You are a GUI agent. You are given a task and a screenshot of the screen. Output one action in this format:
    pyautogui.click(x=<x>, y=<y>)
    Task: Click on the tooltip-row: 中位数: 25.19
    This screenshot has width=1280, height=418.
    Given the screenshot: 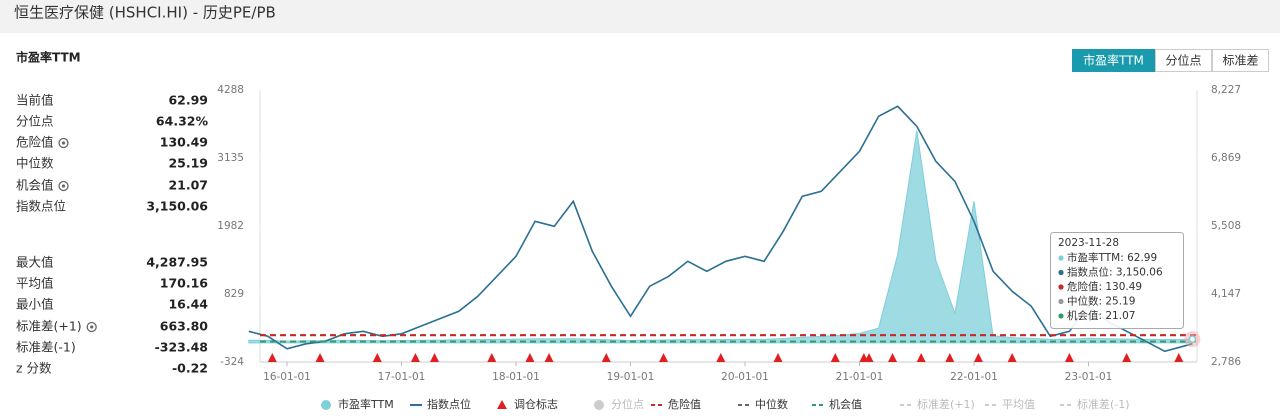 What is the action you would take?
    pyautogui.click(x=1101, y=301)
    